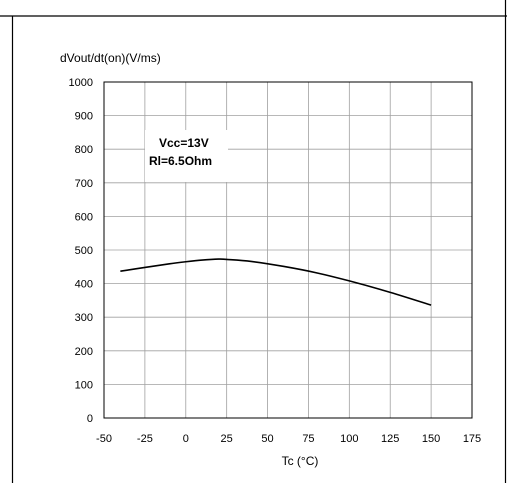  What do you see at coordinates (84, 385) in the screenshot?
I see `y-tick-label: 100` at bounding box center [84, 385].